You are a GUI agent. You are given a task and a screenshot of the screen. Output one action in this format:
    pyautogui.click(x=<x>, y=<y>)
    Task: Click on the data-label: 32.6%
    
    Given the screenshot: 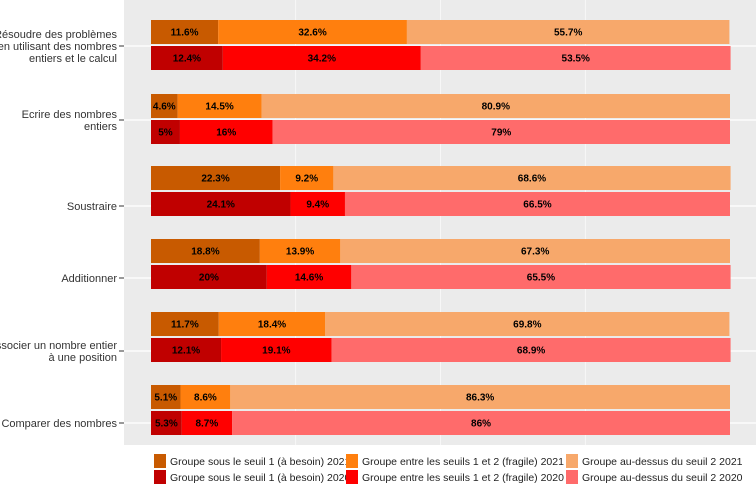 What is the action you would take?
    pyautogui.click(x=312, y=33)
    